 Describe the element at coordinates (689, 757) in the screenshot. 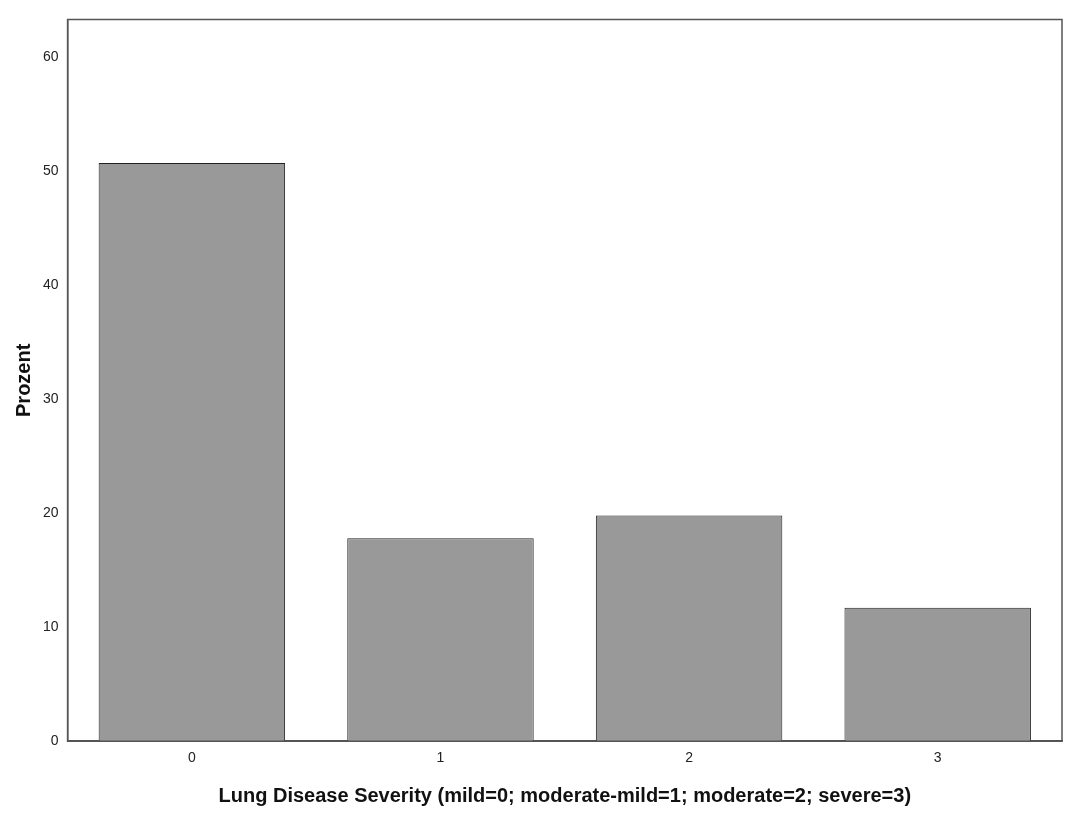

I see `x-tick-label: 2` at that location.